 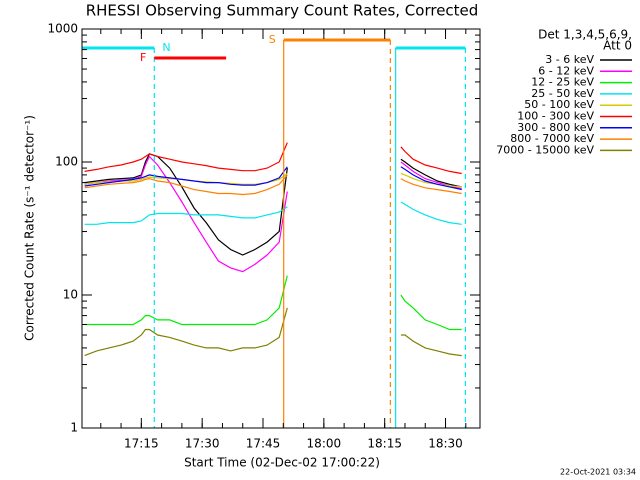 I want to click on legend-header: Att 0, so click(x=617, y=46).